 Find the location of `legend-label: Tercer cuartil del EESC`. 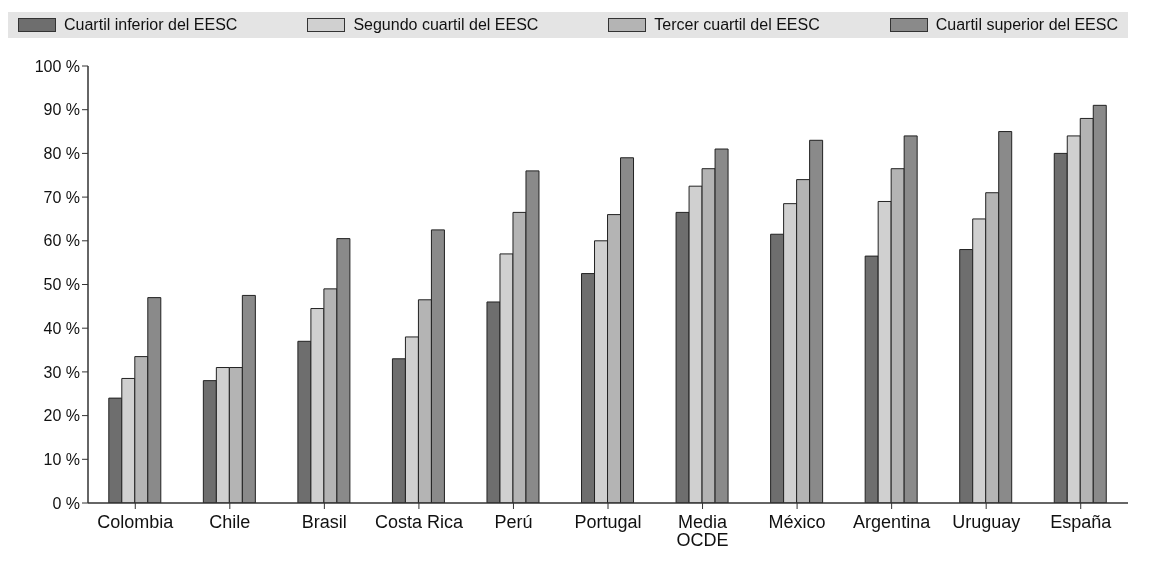

legend-label: Tercer cuartil del EESC is located at coordinates (736, 25).